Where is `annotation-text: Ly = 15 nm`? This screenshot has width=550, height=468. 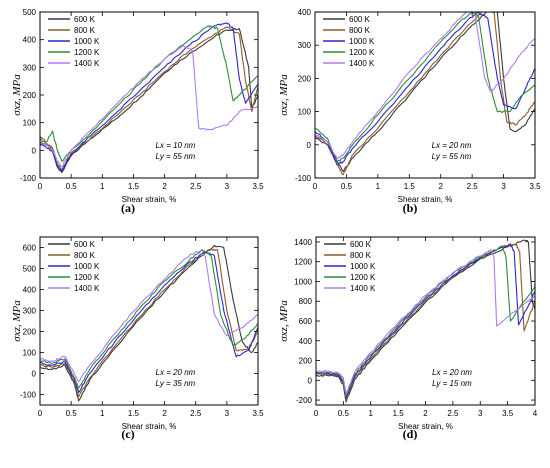 annotation-text: Ly = 15 nm is located at coordinates (452, 383).